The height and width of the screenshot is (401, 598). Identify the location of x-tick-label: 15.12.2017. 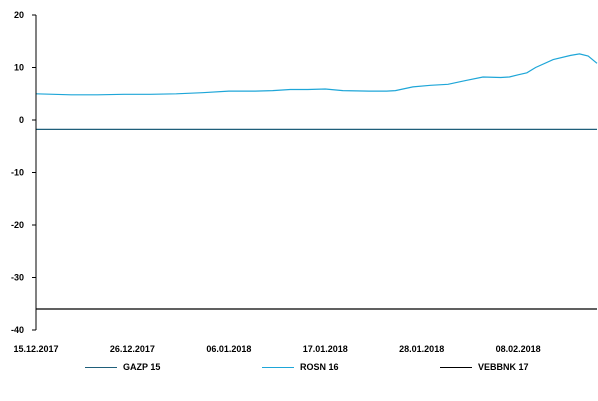
(35, 349).